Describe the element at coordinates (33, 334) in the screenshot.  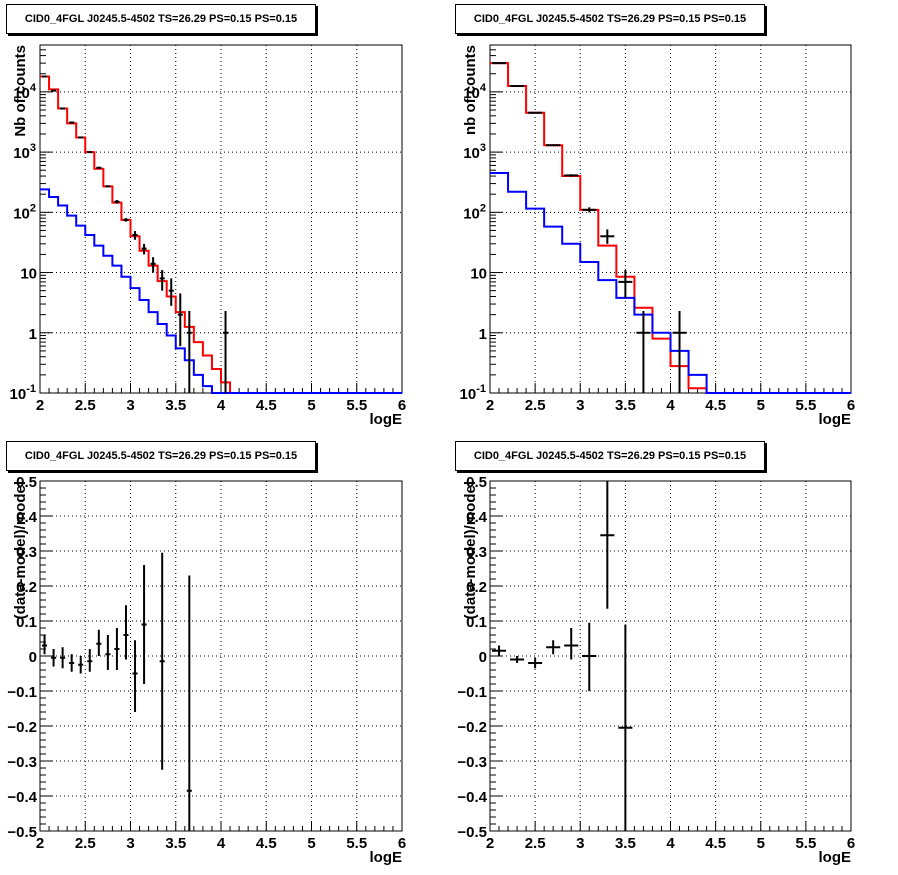
I see `y-tick-label: 1` at that location.